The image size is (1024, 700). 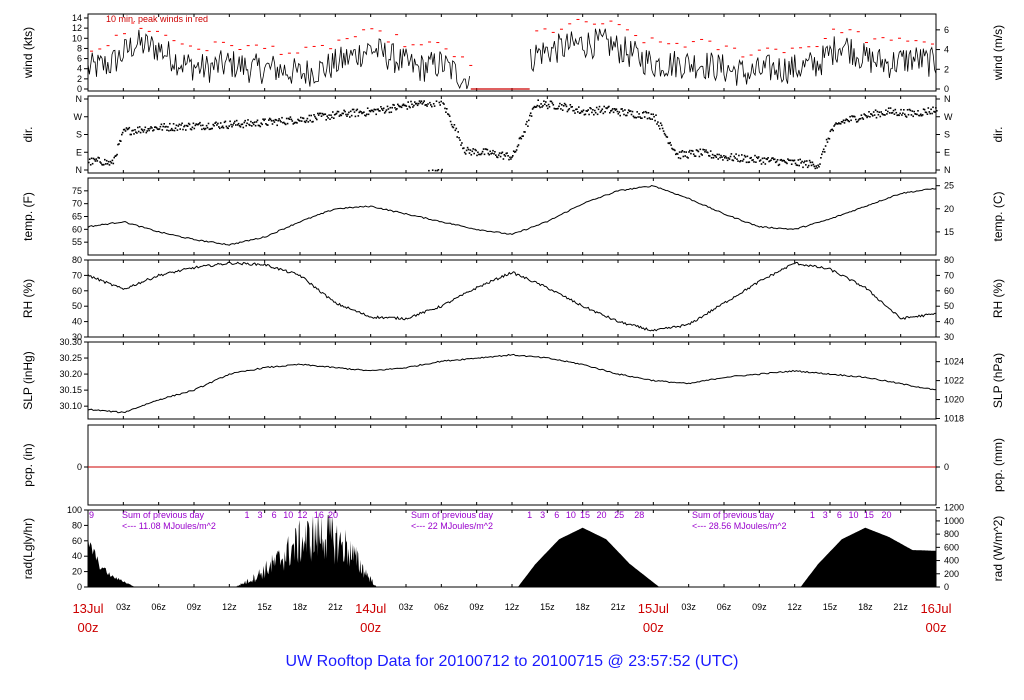 What do you see at coordinates (77, 191) in the screenshot?
I see `temp-ytick-label: 75` at bounding box center [77, 191].